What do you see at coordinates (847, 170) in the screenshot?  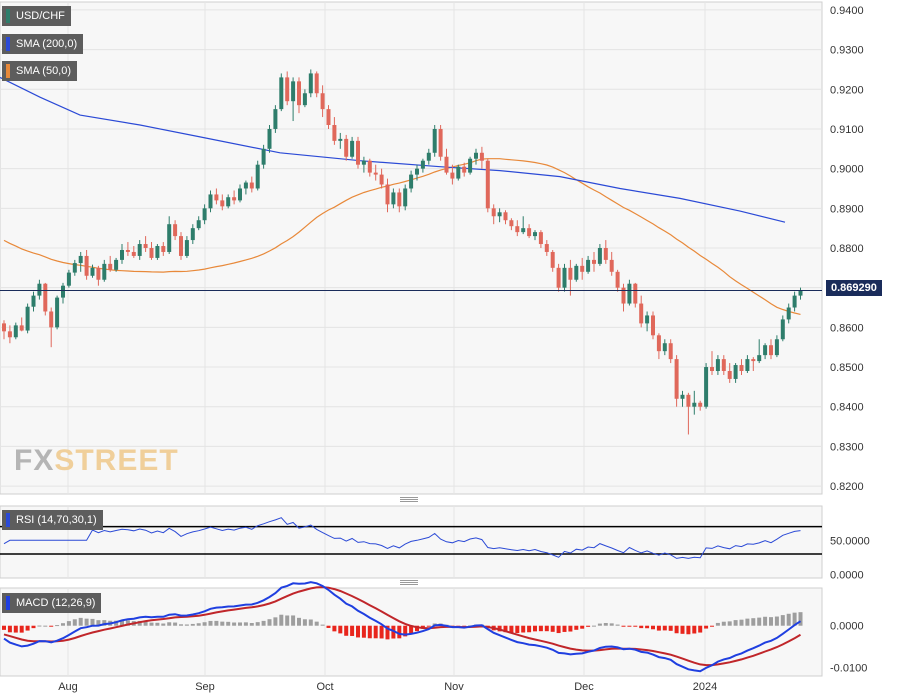 I see `price-tick-label: 0.9000` at bounding box center [847, 170].